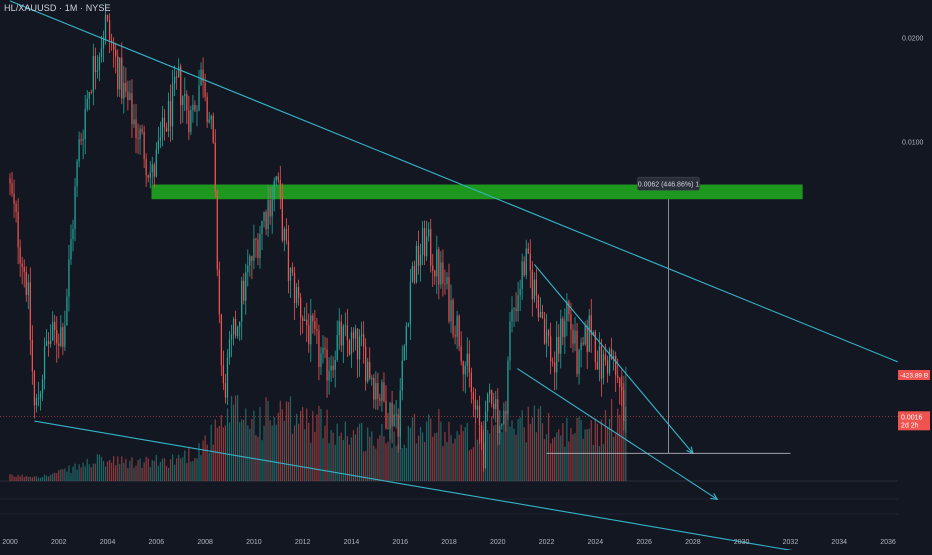 Image resolution: width=932 pixels, height=555 pixels. I want to click on trendline-arrowhead, so click(714, 497).